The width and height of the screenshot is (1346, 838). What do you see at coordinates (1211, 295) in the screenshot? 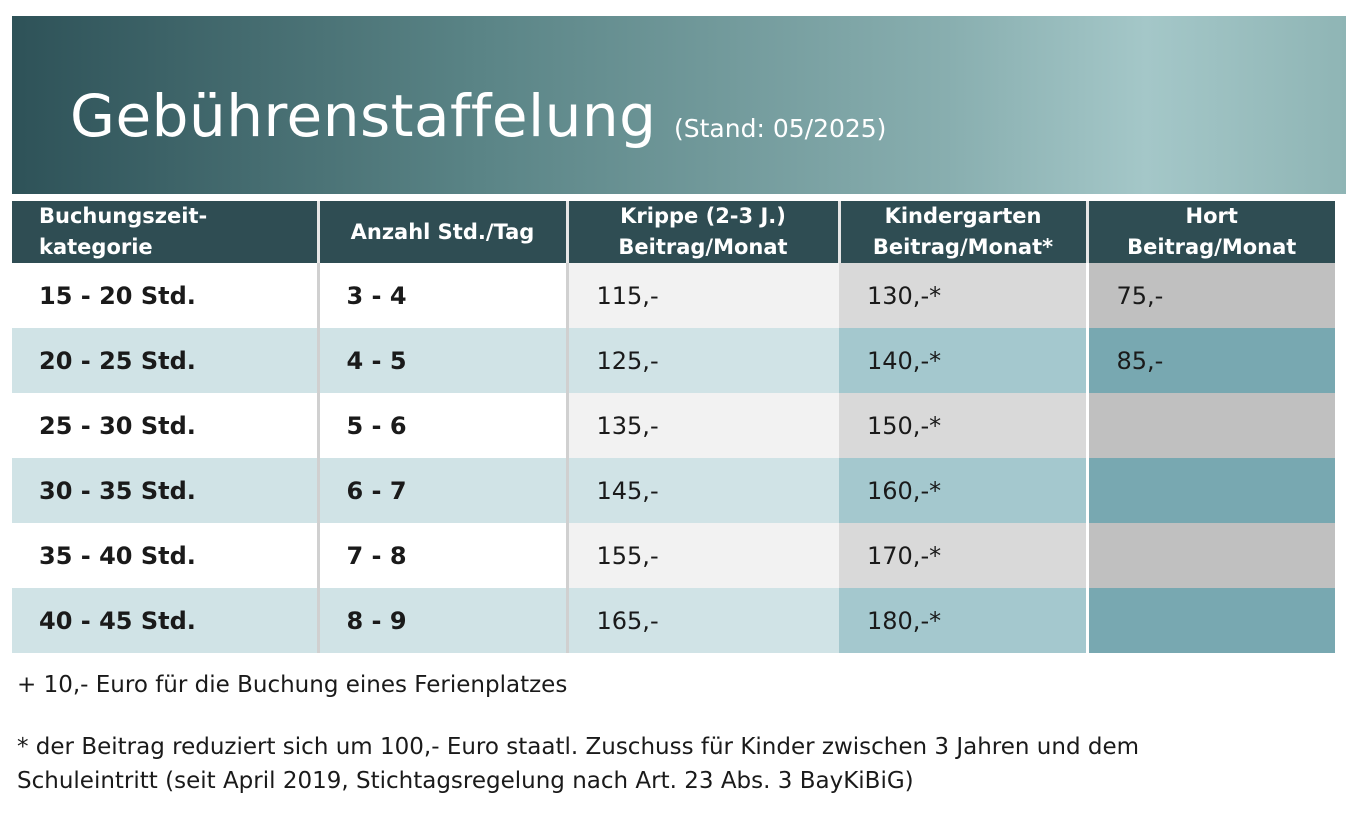
I see `cell-hort: 75,-` at bounding box center [1211, 295].